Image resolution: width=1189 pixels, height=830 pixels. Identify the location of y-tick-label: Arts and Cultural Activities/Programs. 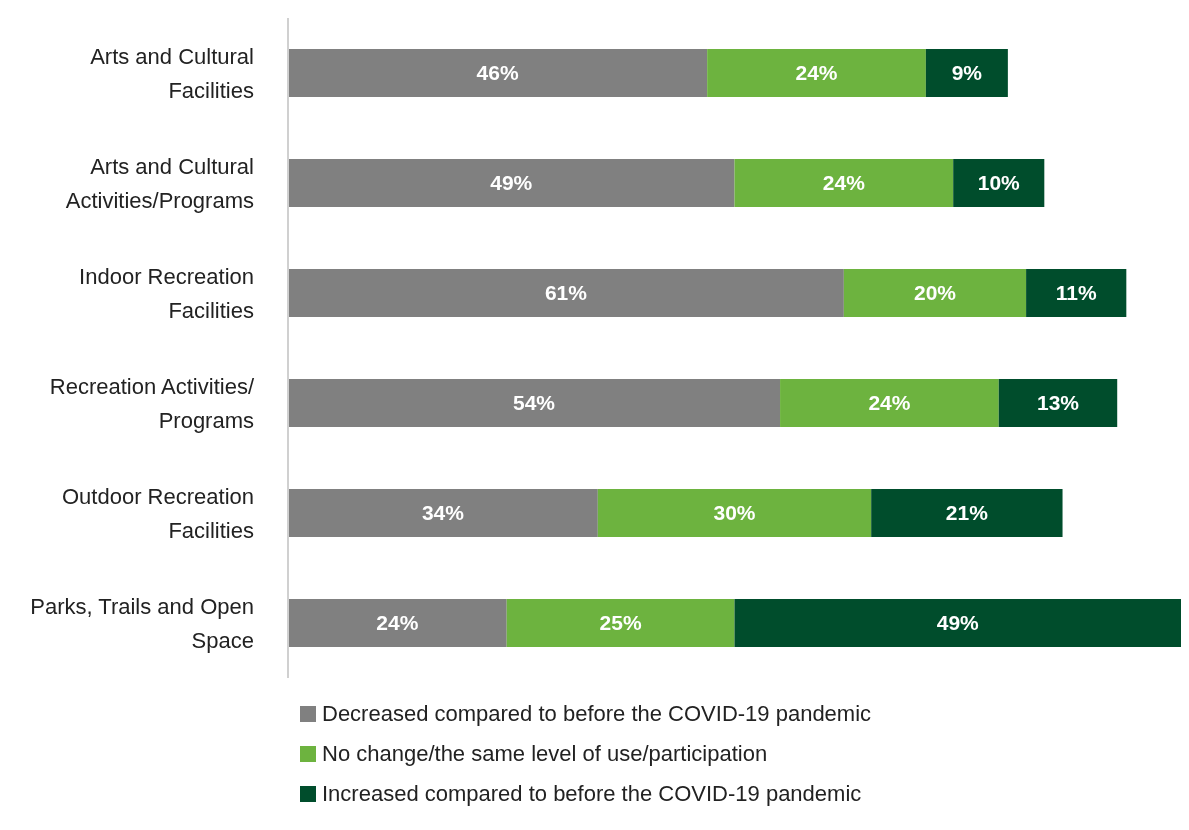
(159, 183).